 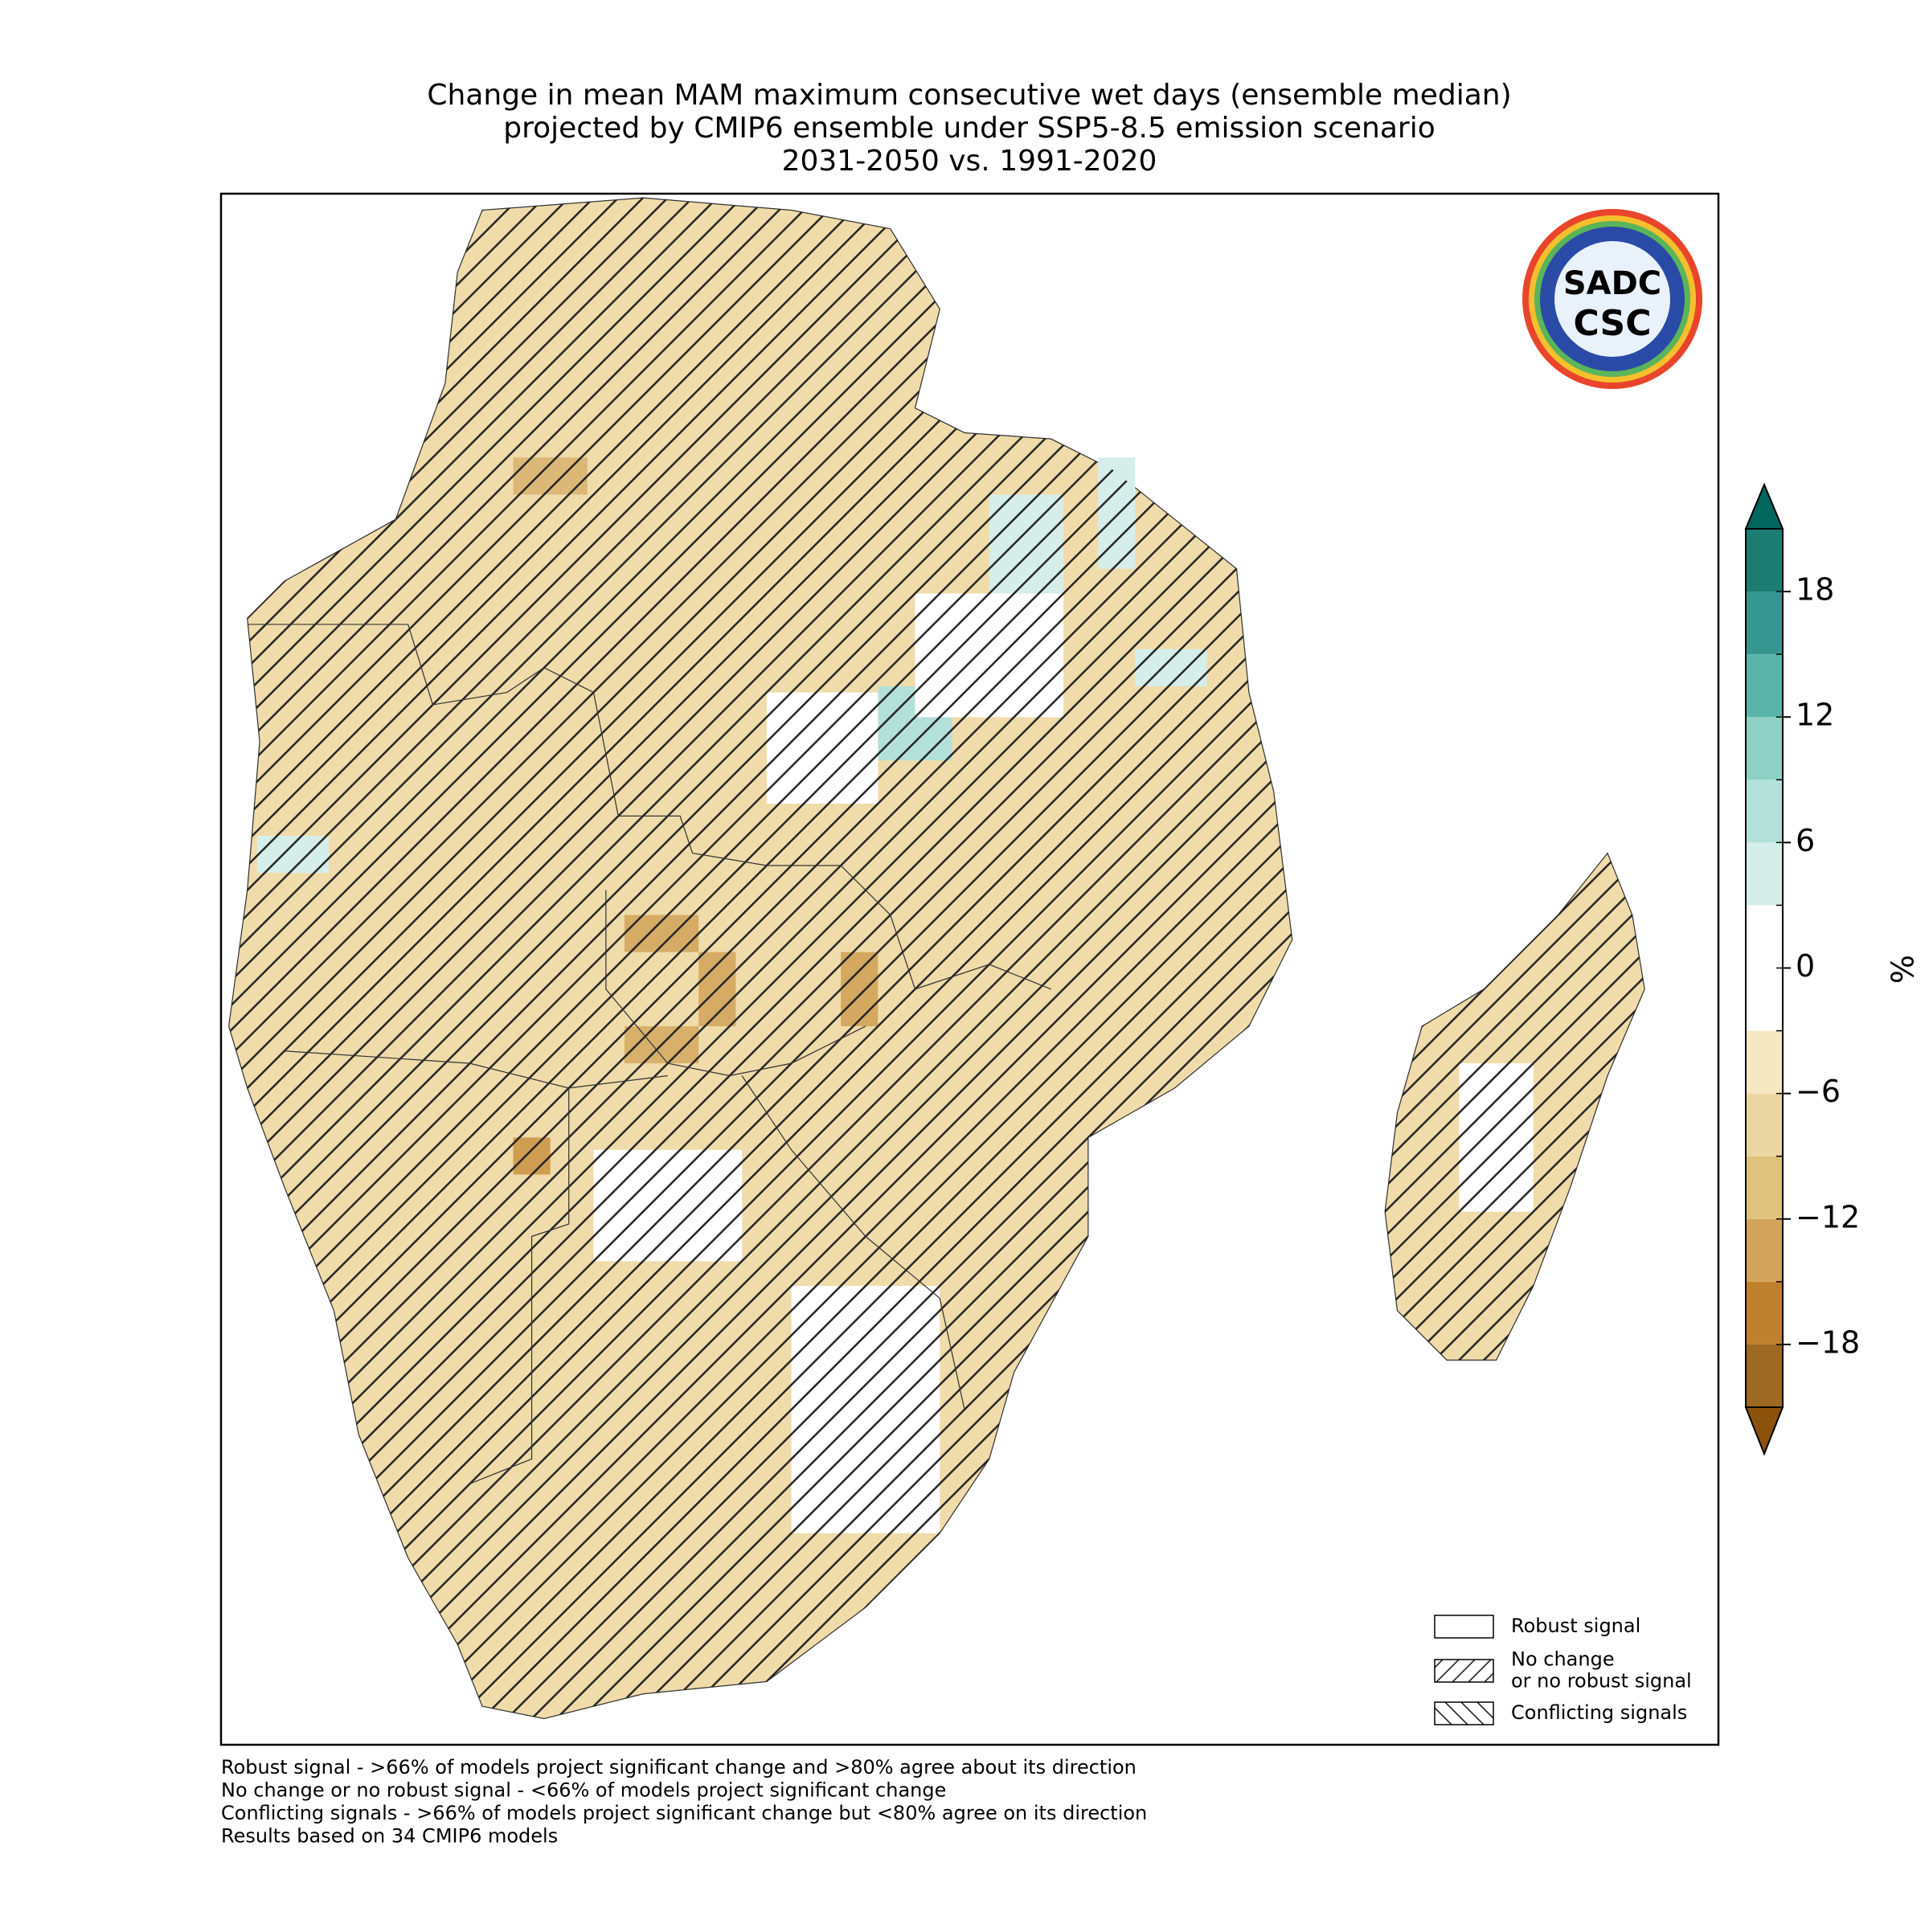 I want to click on colorbar-extend-low, so click(x=1764, y=1431).